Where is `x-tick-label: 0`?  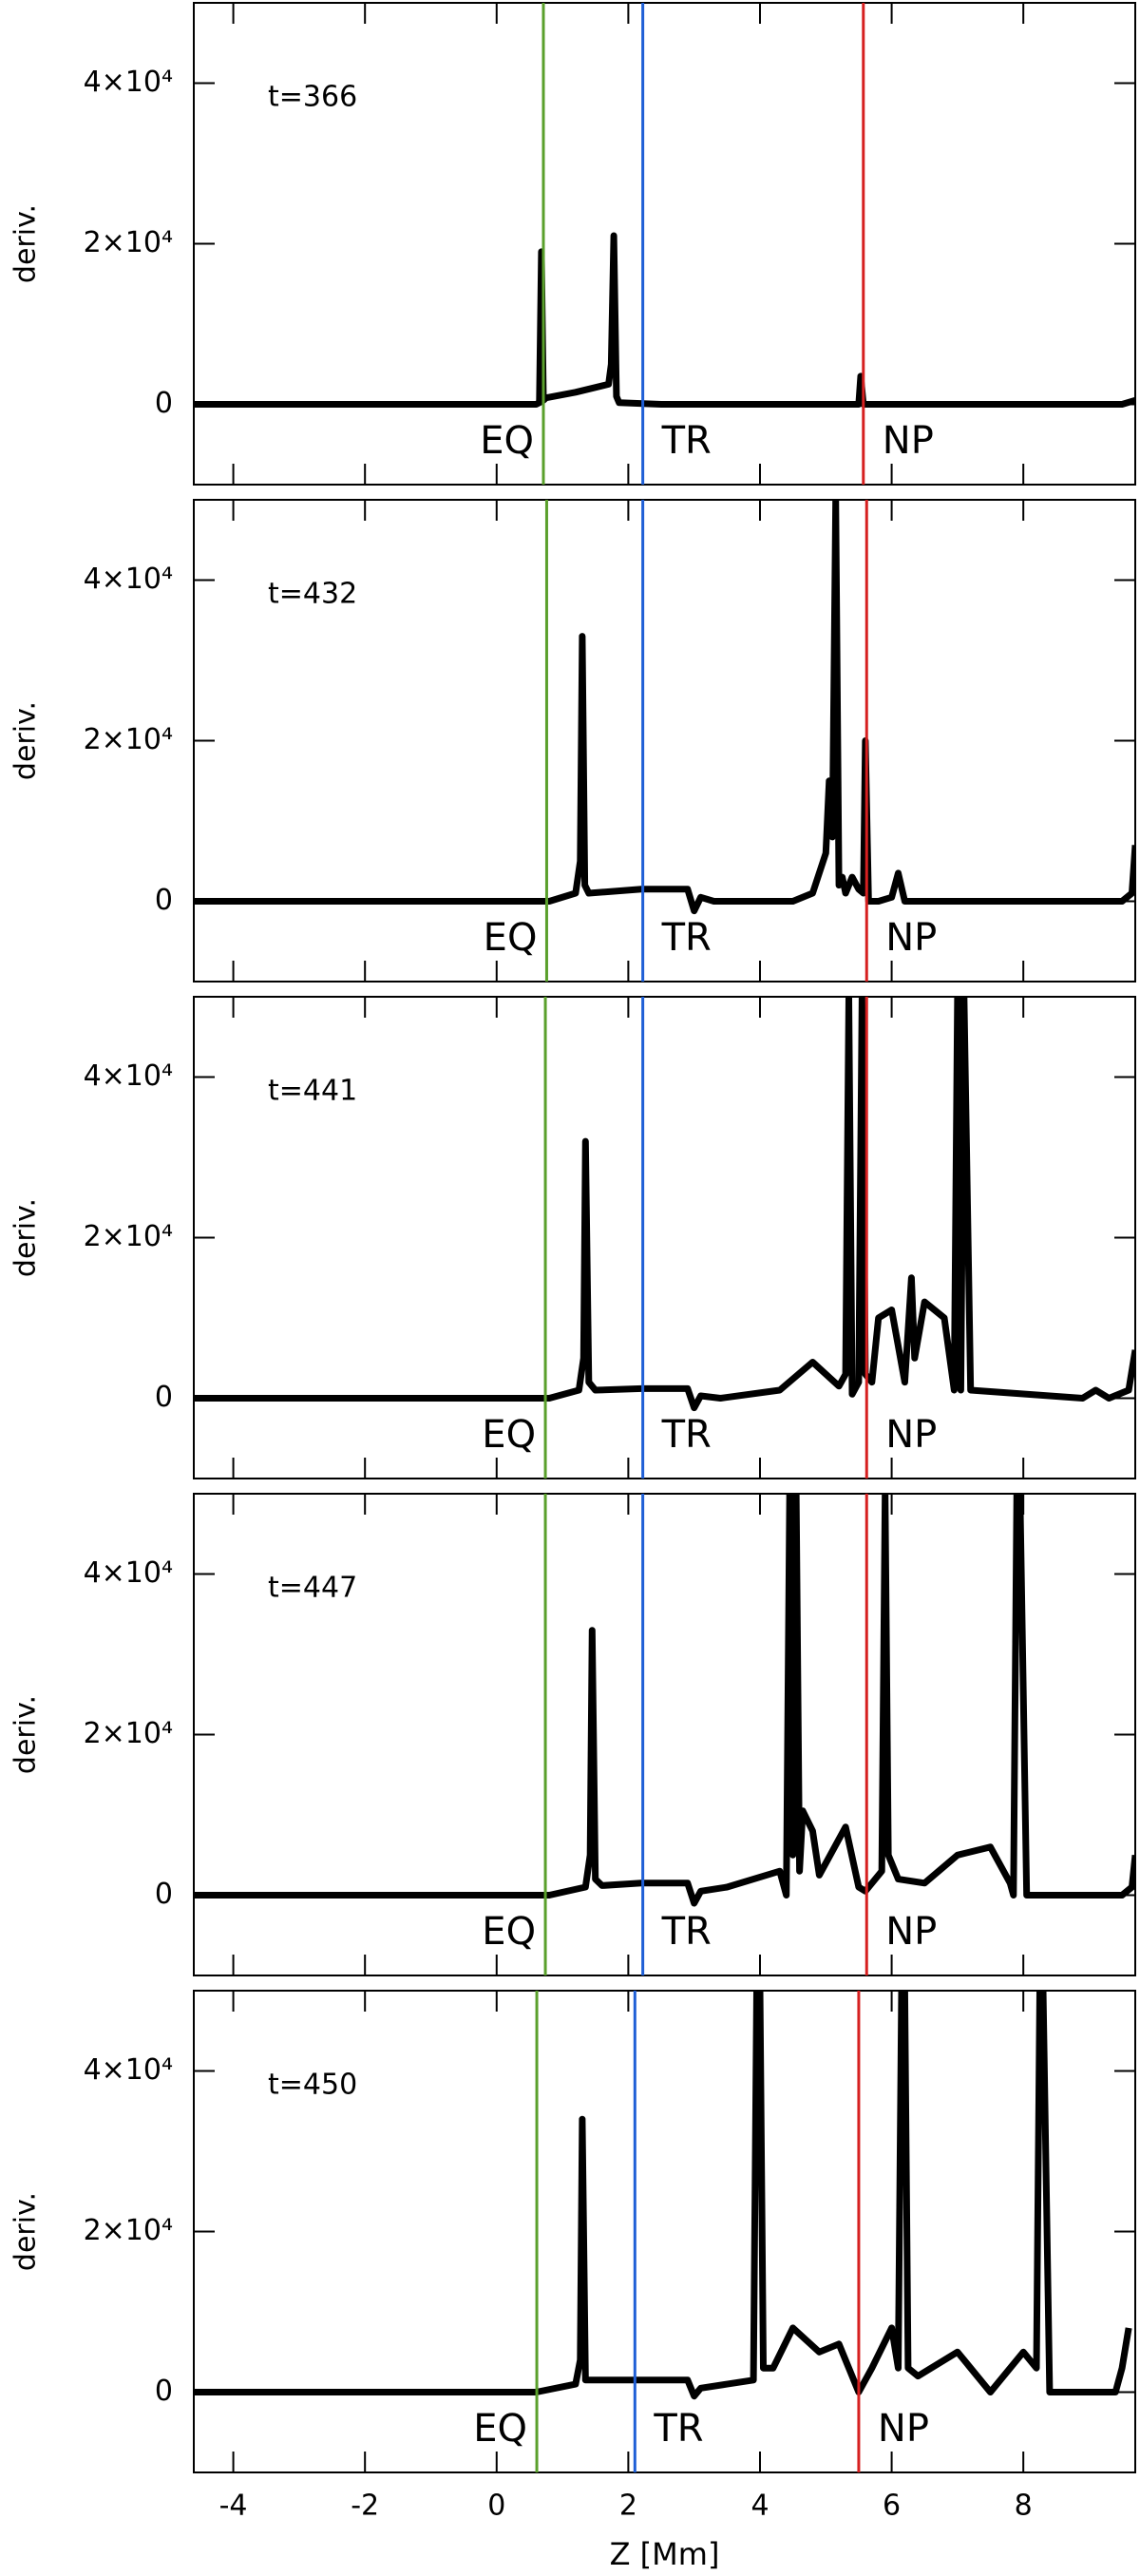 x-tick-label: 0 is located at coordinates (496, 2506).